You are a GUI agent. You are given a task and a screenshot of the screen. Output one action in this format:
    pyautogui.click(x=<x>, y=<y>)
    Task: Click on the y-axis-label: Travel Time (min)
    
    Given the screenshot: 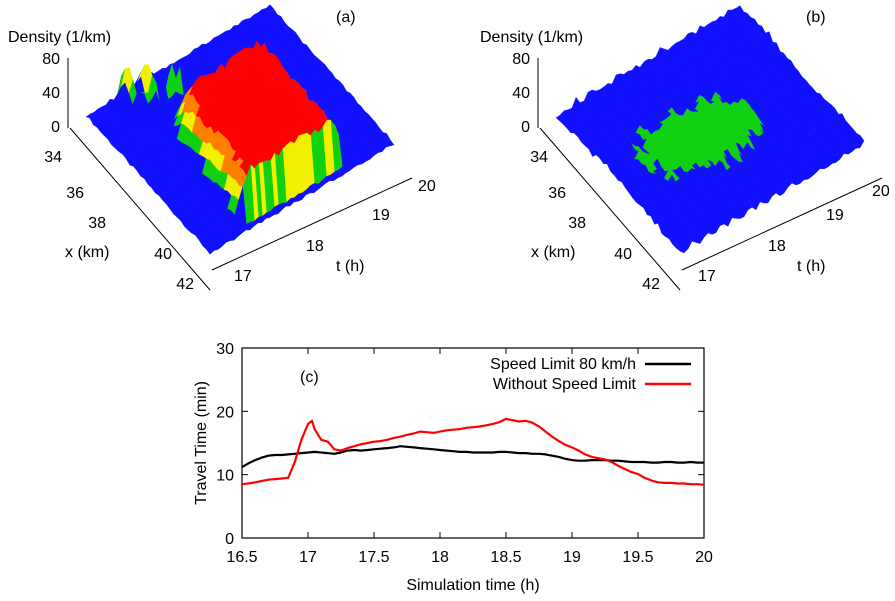 What is the action you would take?
    pyautogui.click(x=201, y=443)
    